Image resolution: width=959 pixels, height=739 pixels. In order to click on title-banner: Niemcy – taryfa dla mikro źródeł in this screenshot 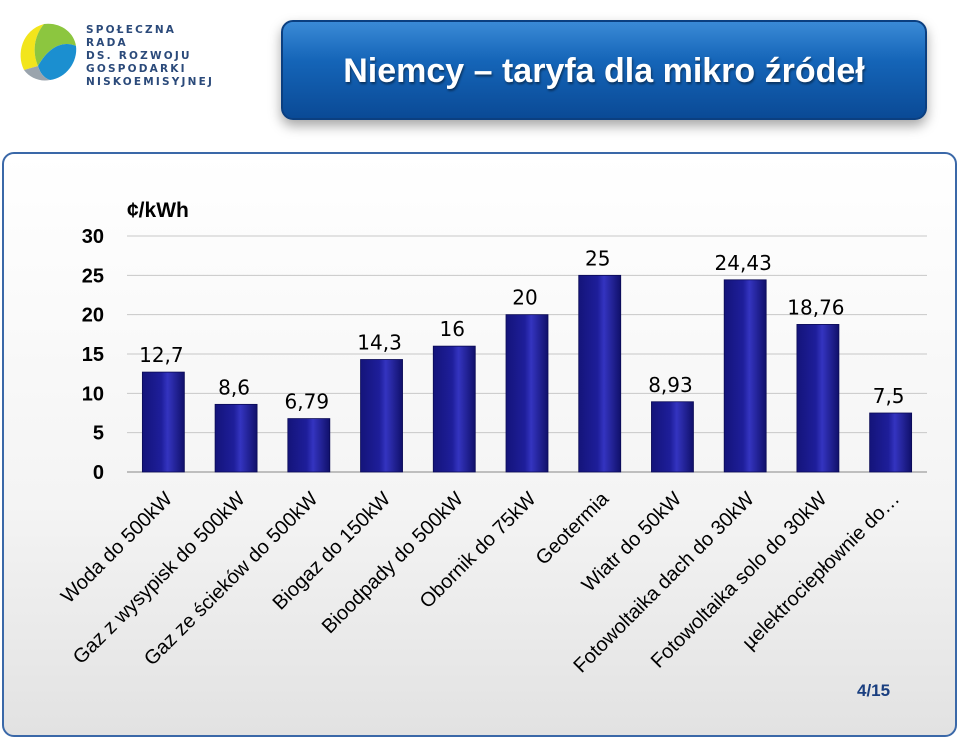, I will do `click(604, 70)`.